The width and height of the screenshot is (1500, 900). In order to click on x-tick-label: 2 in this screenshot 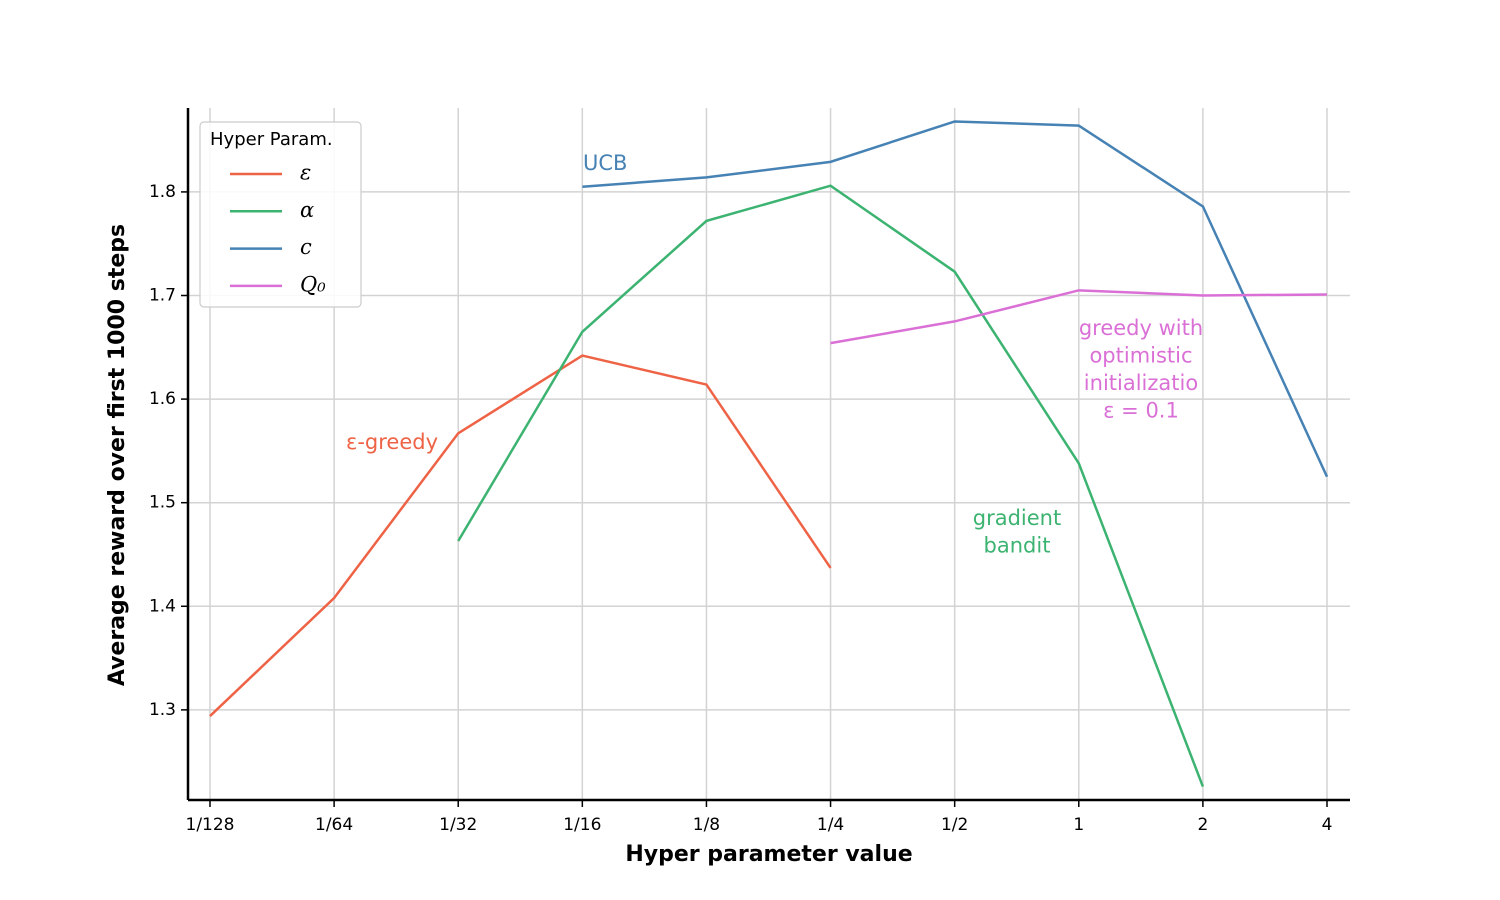, I will do `click(1202, 825)`.